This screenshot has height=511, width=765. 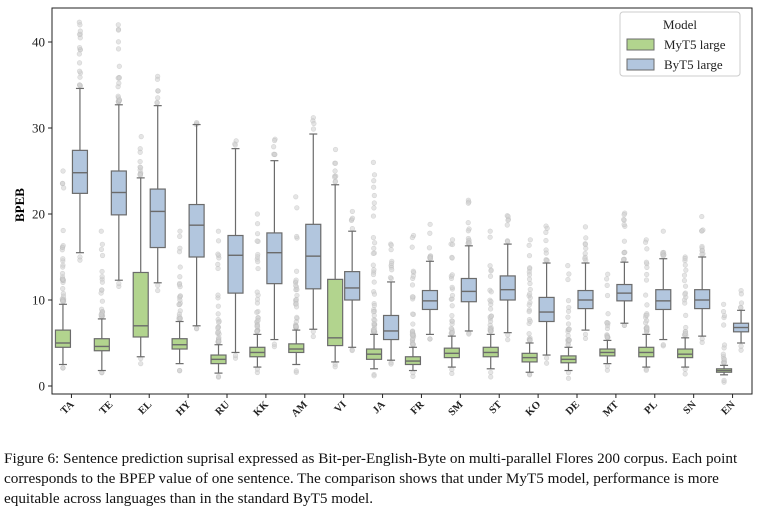 What do you see at coordinates (507, 288) in the screenshot?
I see `box-st-byt5` at bounding box center [507, 288].